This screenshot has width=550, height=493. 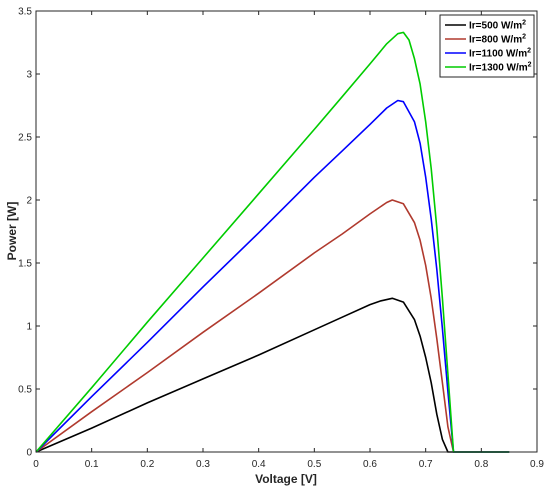 What do you see at coordinates (29, 201) in the screenshot?
I see `y-tick-label: 2` at bounding box center [29, 201].